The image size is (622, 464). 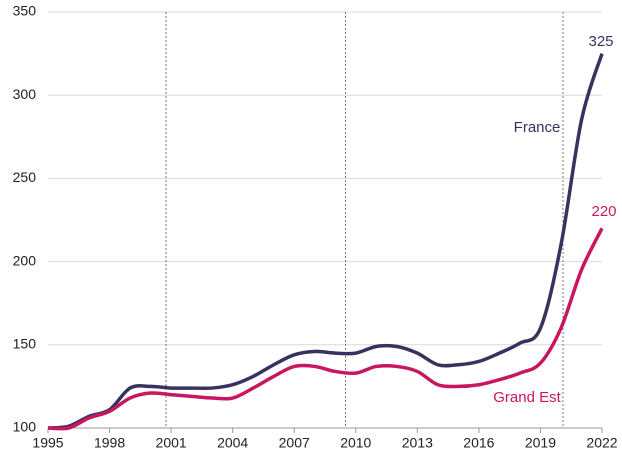 I want to click on y-tick-label: 100, so click(x=25, y=427).